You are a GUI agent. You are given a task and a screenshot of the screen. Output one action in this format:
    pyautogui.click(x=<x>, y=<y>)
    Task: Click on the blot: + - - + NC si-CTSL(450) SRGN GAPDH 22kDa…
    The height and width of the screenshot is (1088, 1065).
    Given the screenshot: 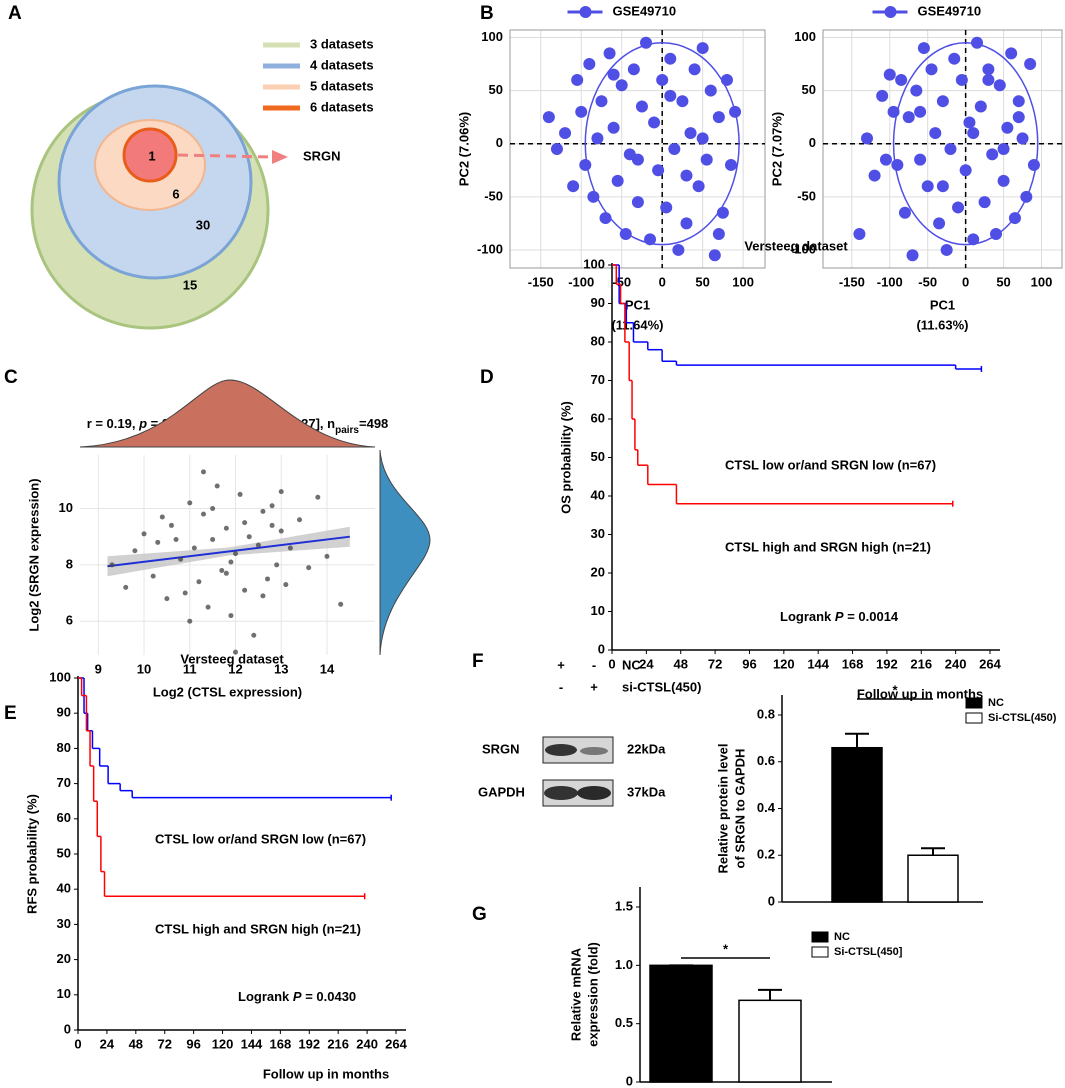 What is the action you would take?
    pyautogui.click(x=589, y=732)
    